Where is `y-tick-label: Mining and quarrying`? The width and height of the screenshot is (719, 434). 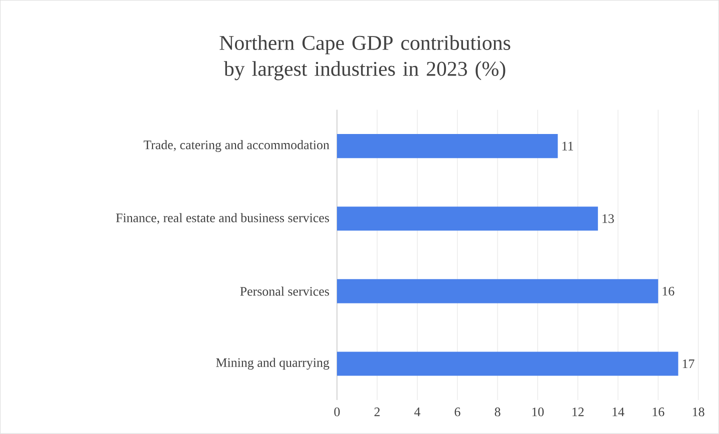
y-tick-label: Mining and quarrying is located at coordinates (273, 364).